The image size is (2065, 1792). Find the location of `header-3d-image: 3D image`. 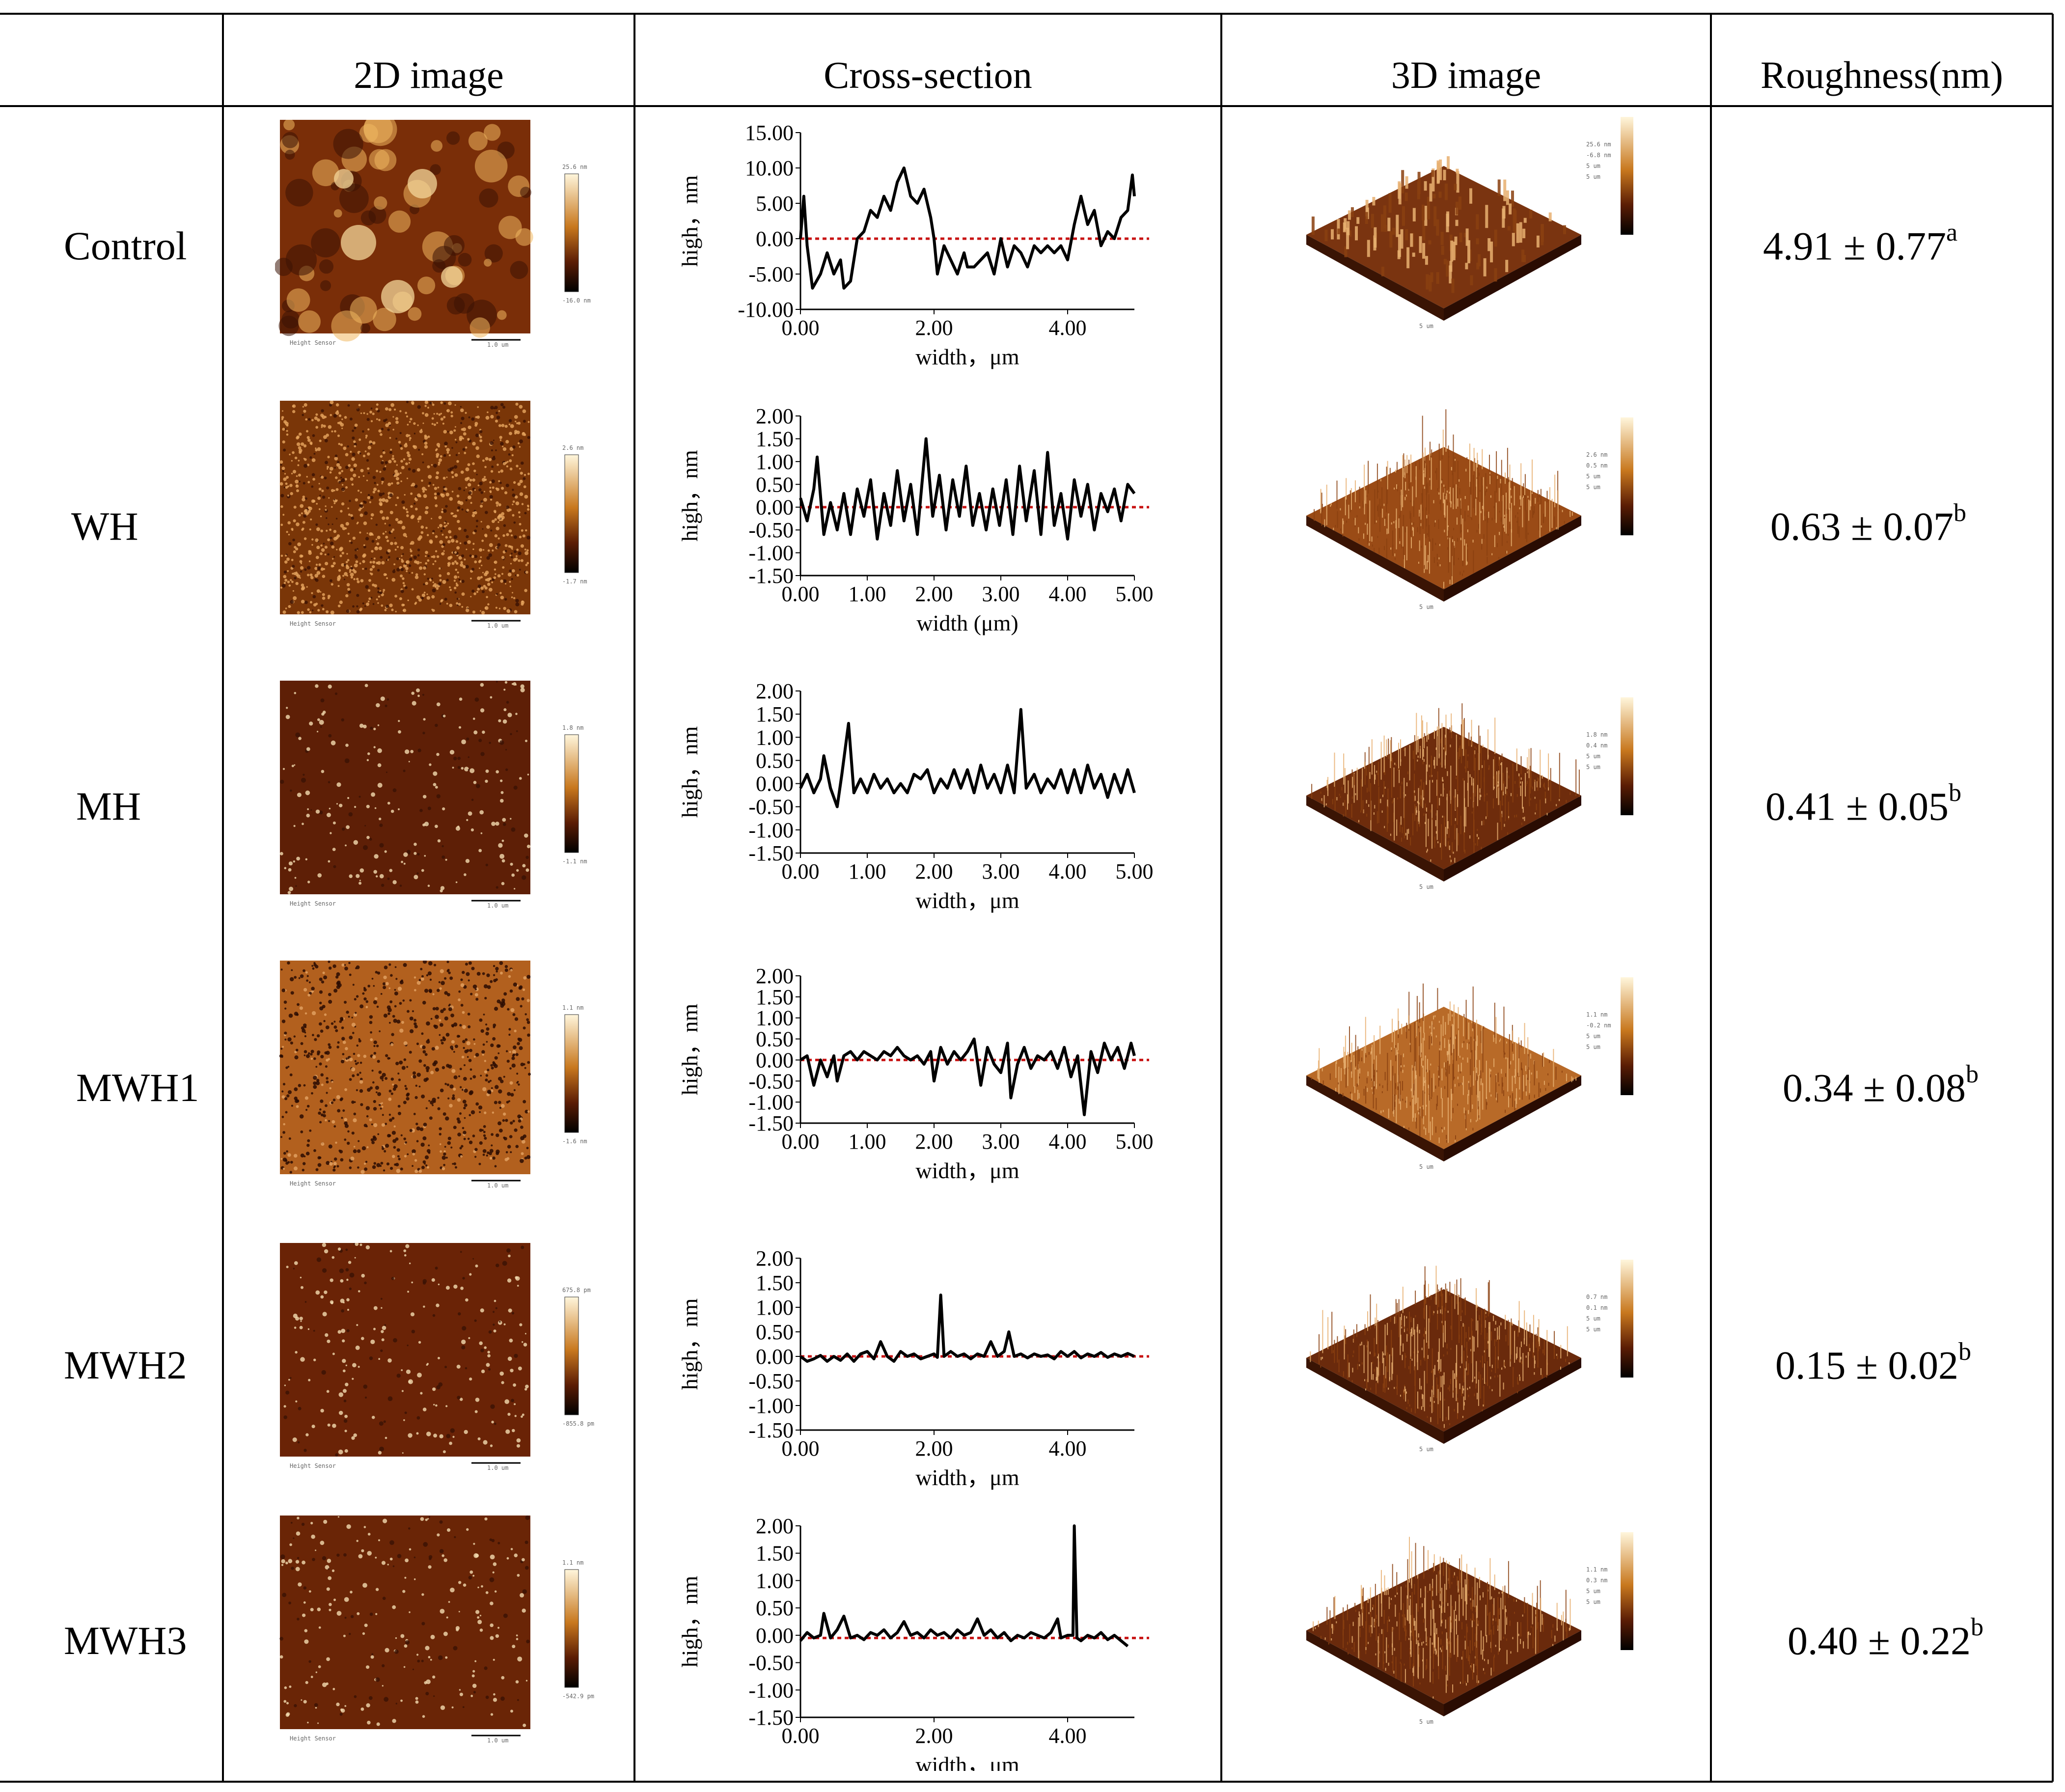

header-3d-image: 3D image is located at coordinates (1466, 75).